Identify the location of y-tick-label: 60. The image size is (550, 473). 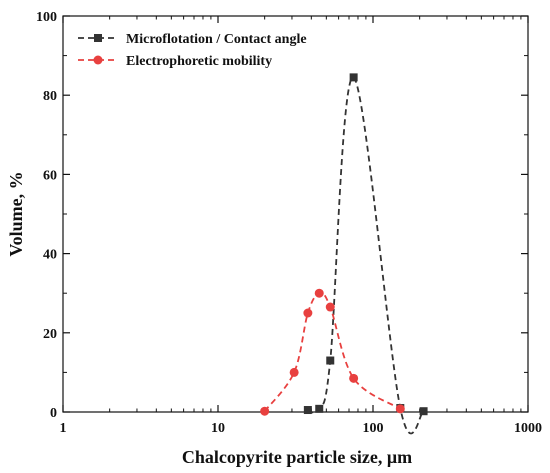
(50, 175).